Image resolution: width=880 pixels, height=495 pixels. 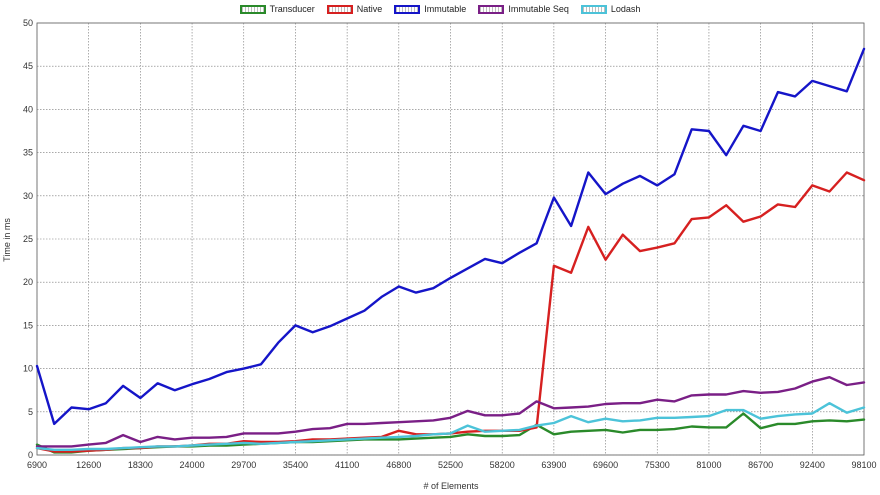 What do you see at coordinates (243, 465) in the screenshot?
I see `x-tick-label: 29700` at bounding box center [243, 465].